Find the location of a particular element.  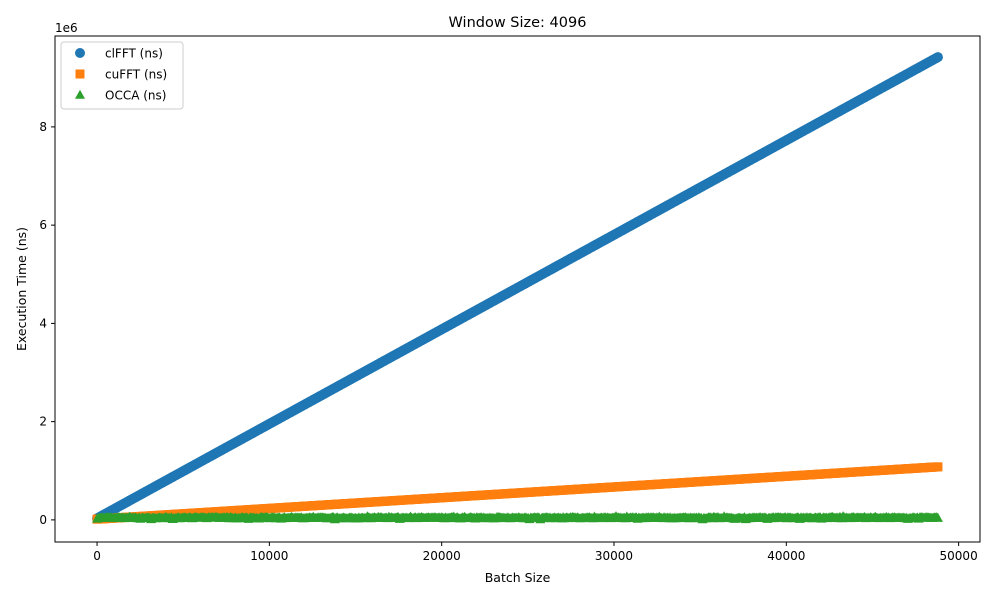

y-tick-label: 0 is located at coordinates (43, 520).